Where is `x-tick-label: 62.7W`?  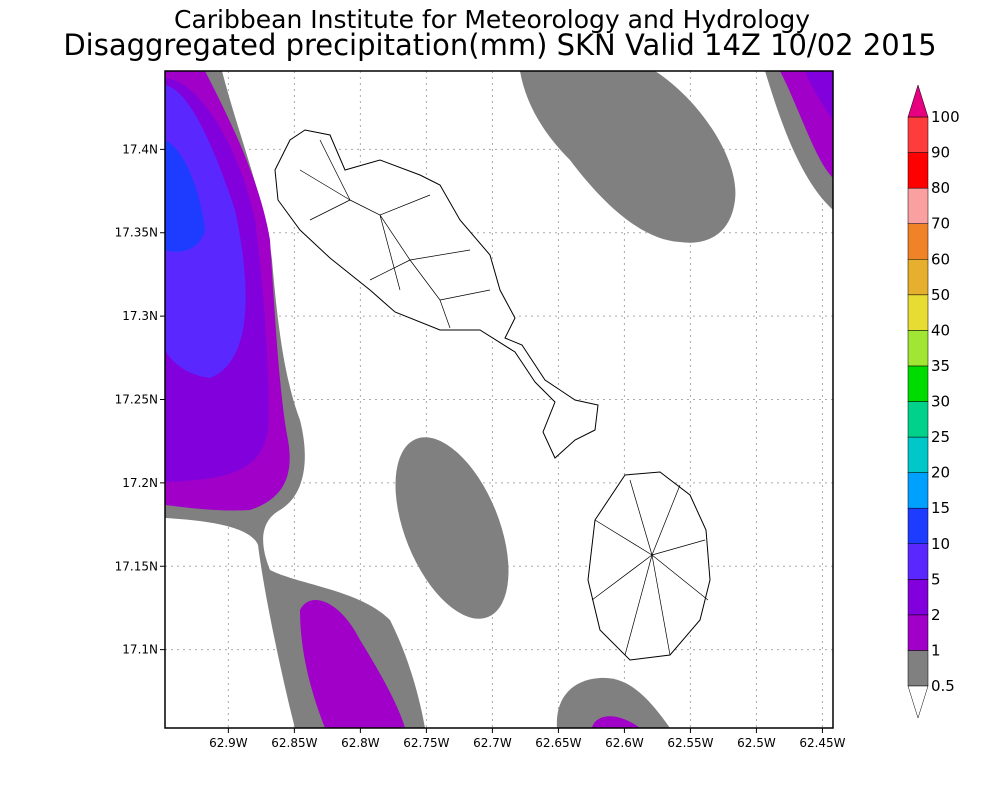
x-tick-label: 62.7W is located at coordinates (492, 743).